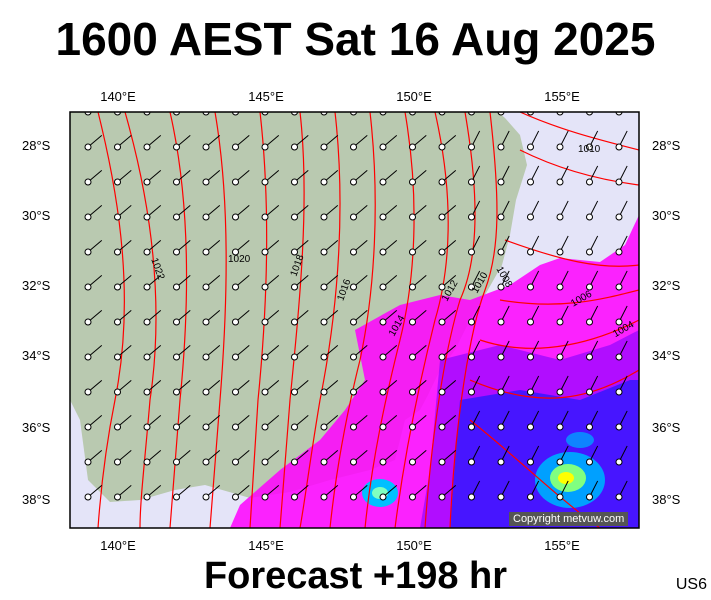  What do you see at coordinates (569, 519) in the screenshot?
I see `copyright-notice: Copyright metvuw.com` at bounding box center [569, 519].